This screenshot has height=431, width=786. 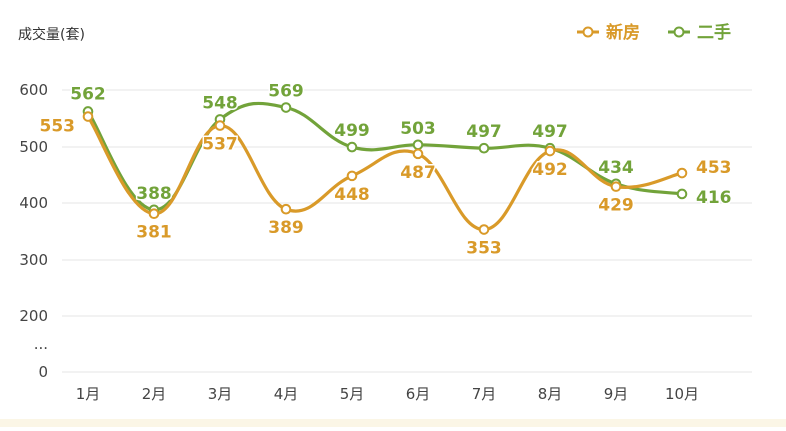 I want to click on data-label: 537, so click(x=220, y=145).